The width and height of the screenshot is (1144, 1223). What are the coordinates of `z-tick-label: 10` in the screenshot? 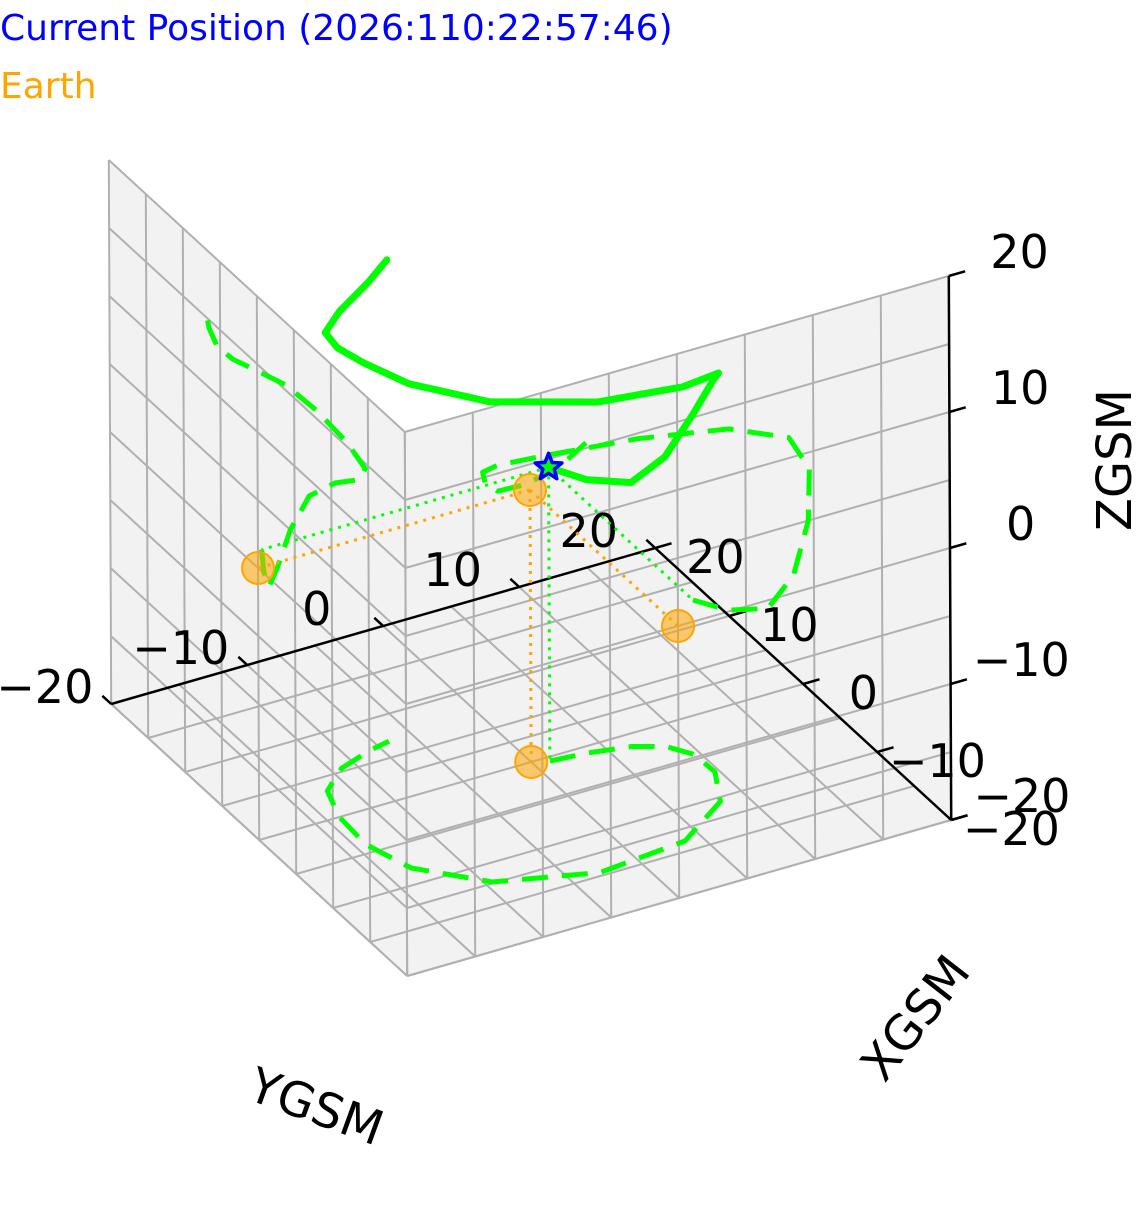 It's located at (1020, 388).